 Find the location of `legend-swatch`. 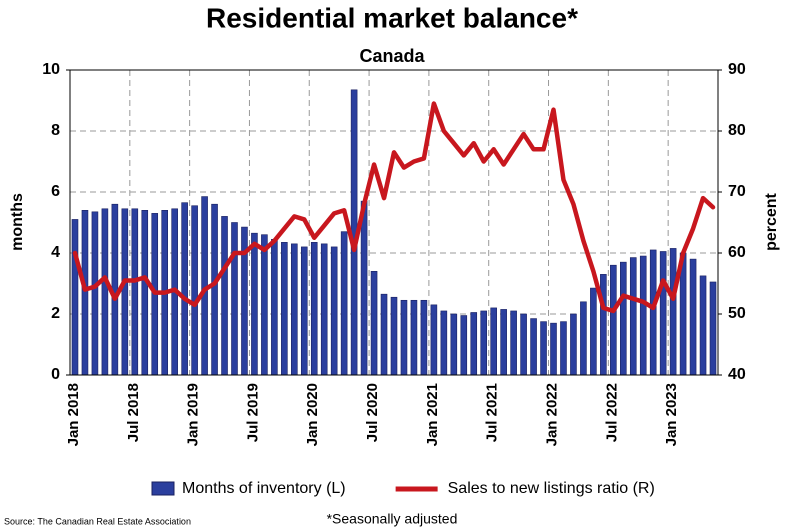

legend-swatch is located at coordinates (163, 488).